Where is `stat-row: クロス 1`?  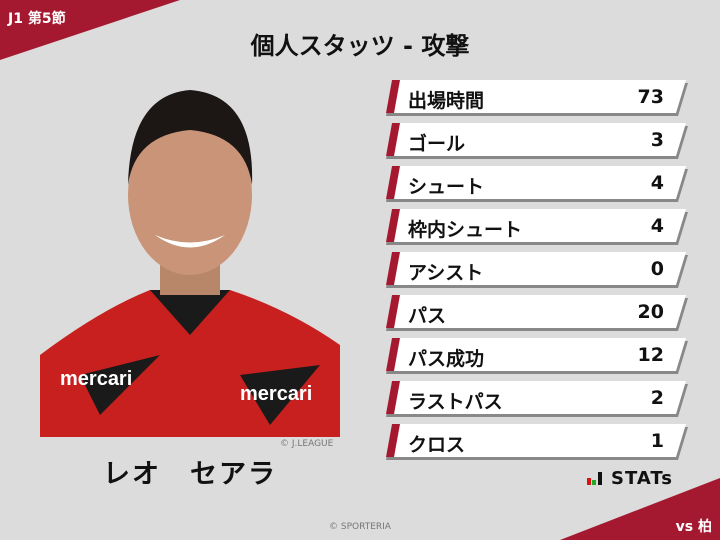
stat-row: クロス 1 is located at coordinates (537, 442).